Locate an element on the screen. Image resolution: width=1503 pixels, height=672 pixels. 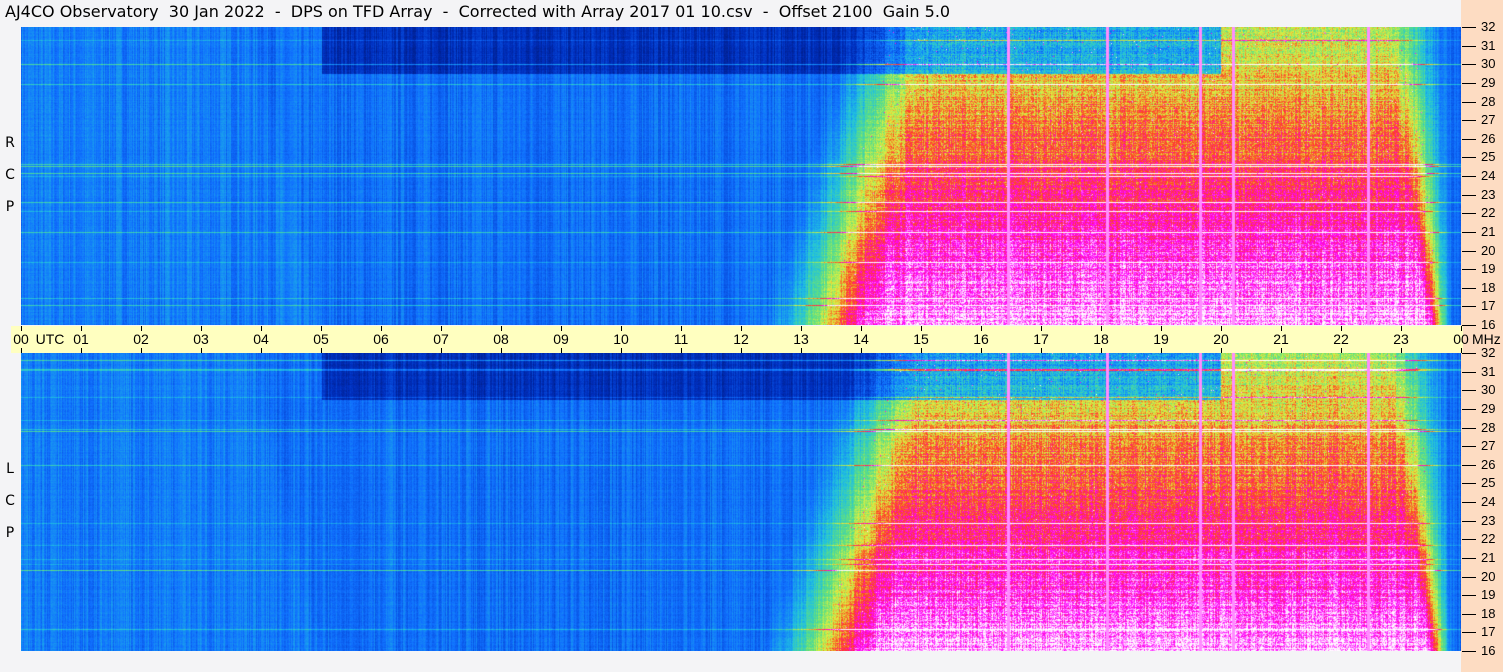
y-tick-label: 25 is located at coordinates (1488, 483).